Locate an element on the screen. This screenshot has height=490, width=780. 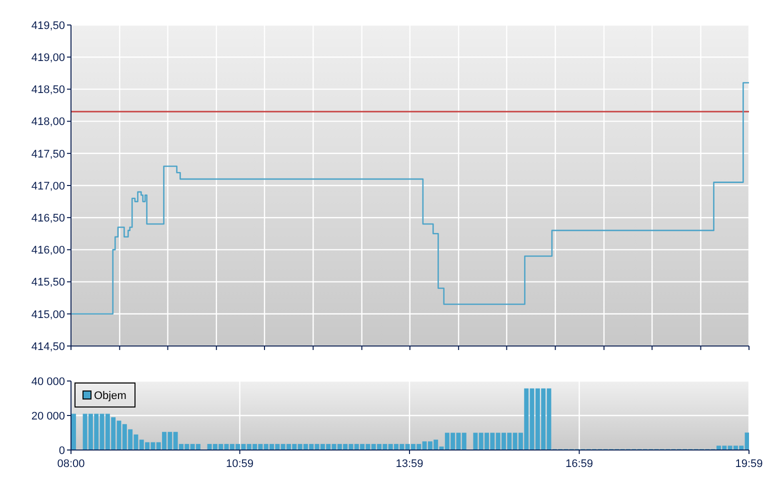
y-tick-label: 419,00 is located at coordinates (48, 58).